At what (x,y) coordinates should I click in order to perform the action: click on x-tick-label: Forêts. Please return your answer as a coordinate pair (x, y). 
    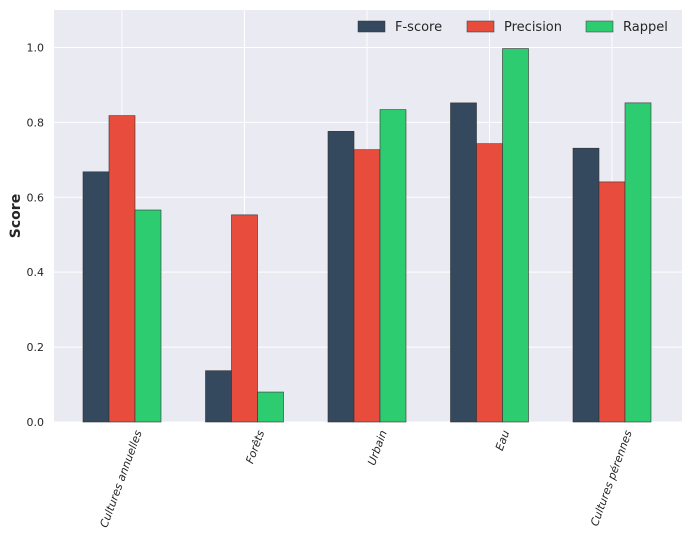
    Looking at the image, I should click on (255, 446).